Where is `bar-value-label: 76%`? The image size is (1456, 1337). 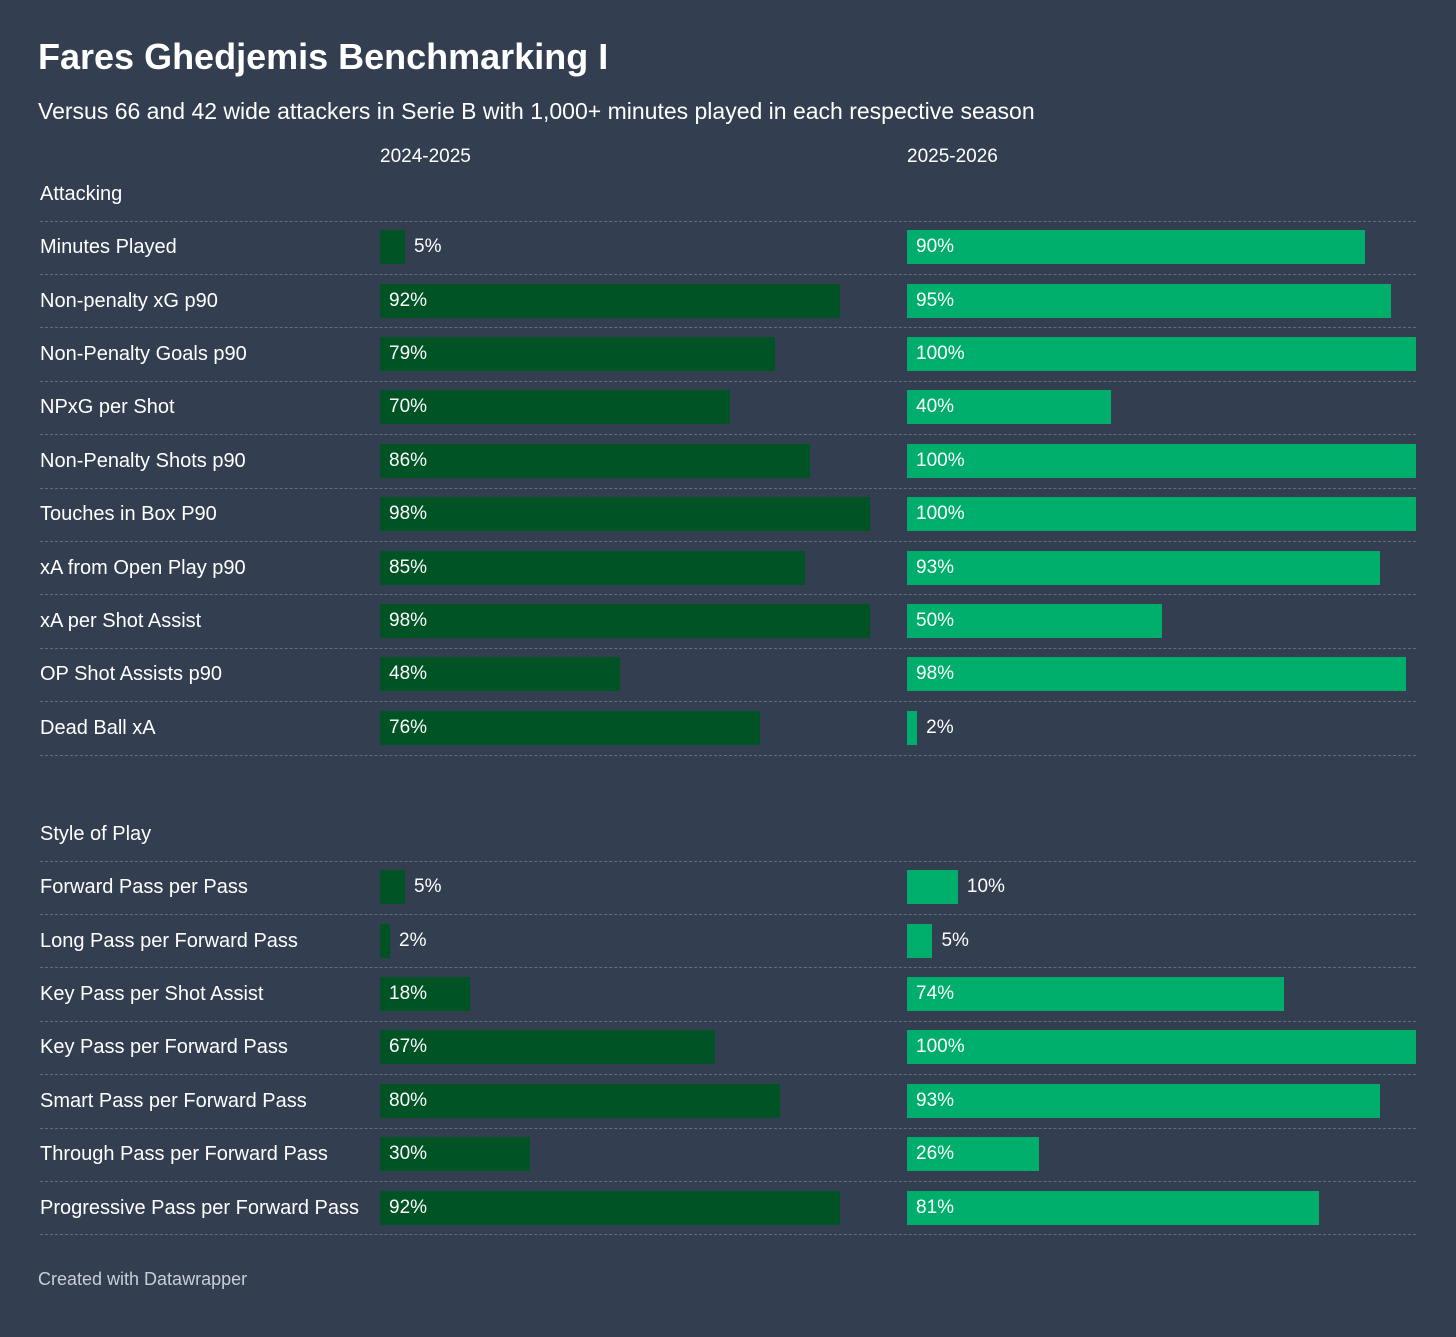 bar-value-label: 76% is located at coordinates (408, 727).